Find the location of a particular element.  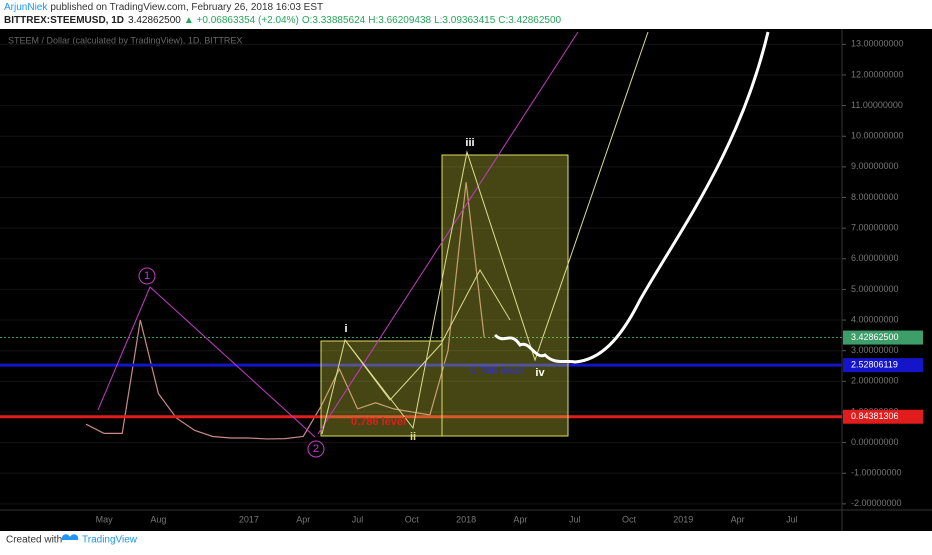

y-tick-label: 0.00000000 is located at coordinates (875, 442).